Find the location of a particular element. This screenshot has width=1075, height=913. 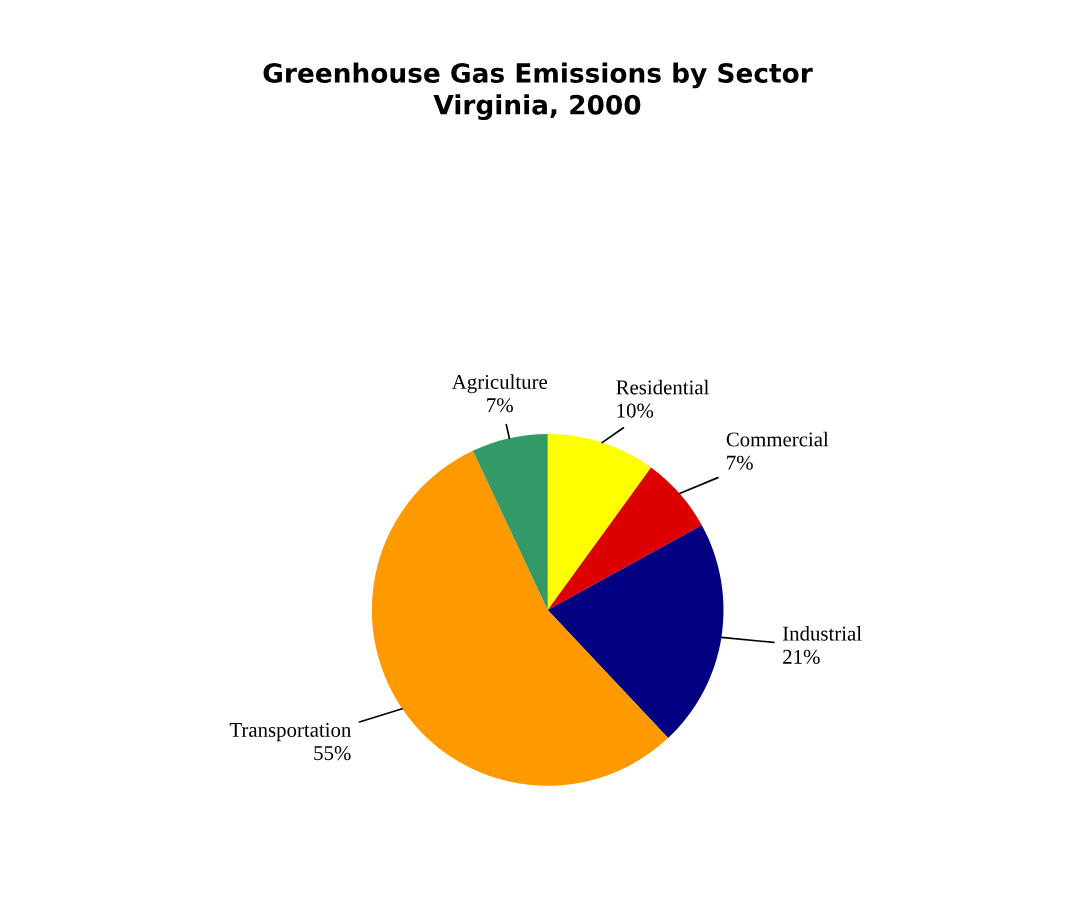

slice-label: Transportation is located at coordinates (290, 732).